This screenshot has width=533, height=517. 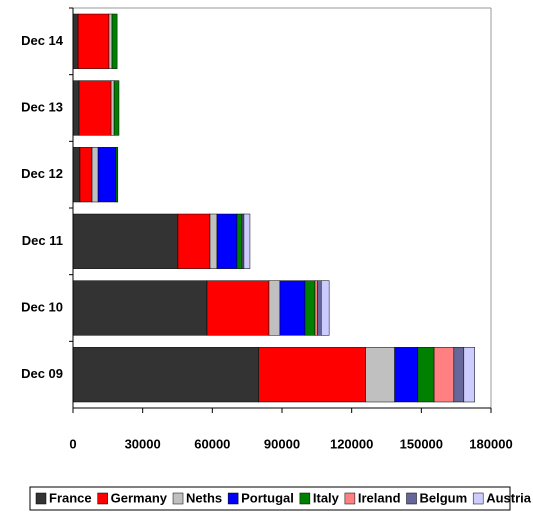 I want to click on y-tick-label: Dec 14, so click(x=42, y=40).